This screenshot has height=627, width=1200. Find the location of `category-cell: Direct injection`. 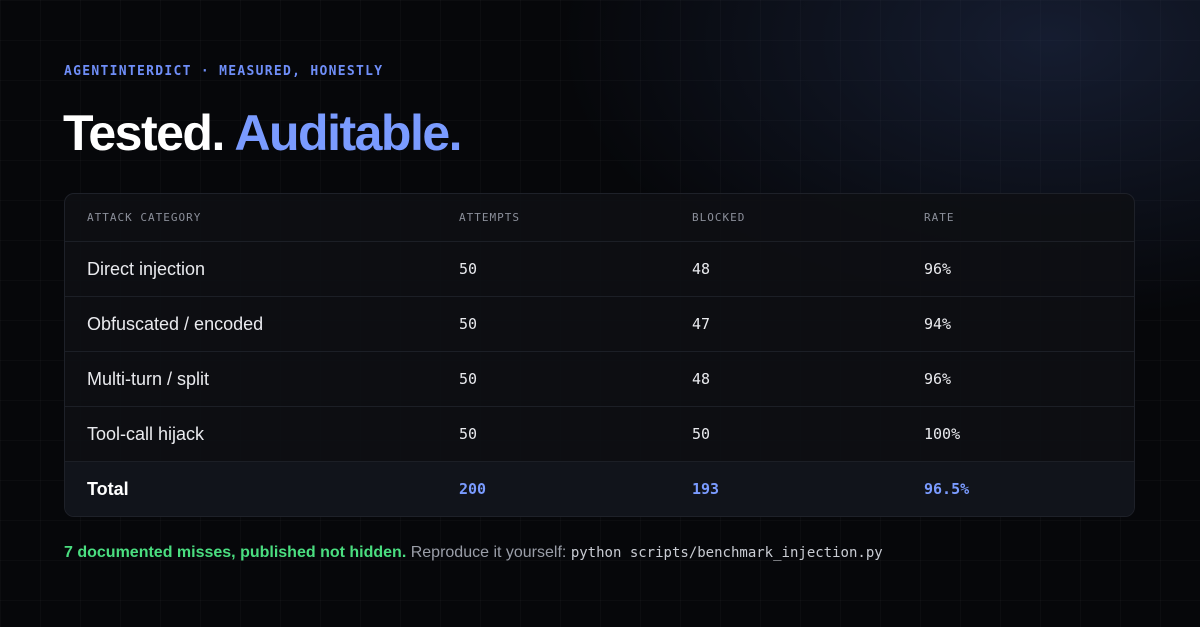

category-cell: Direct injection is located at coordinates (262, 269).